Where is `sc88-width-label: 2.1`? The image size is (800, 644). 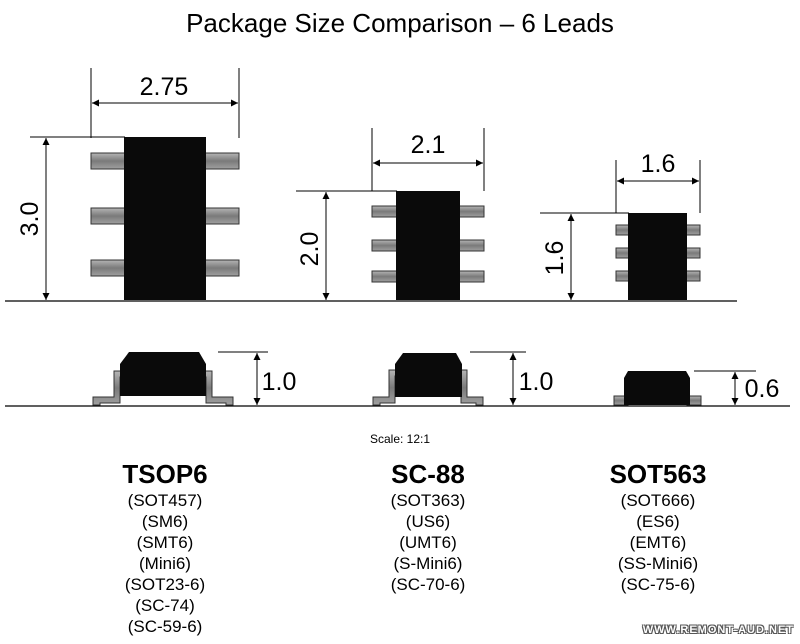 sc88-width-label: 2.1 is located at coordinates (428, 145).